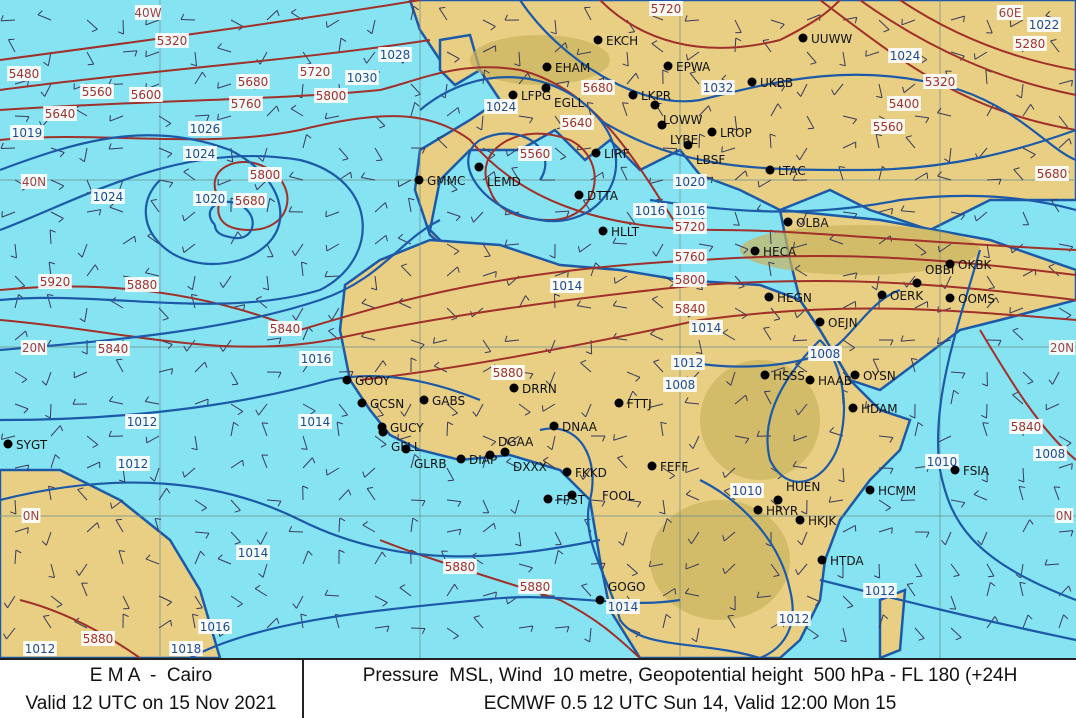 Image resolution: width=1076 pixels, height=718 pixels. I want to click on station-marker: EGLL, so click(563, 96).